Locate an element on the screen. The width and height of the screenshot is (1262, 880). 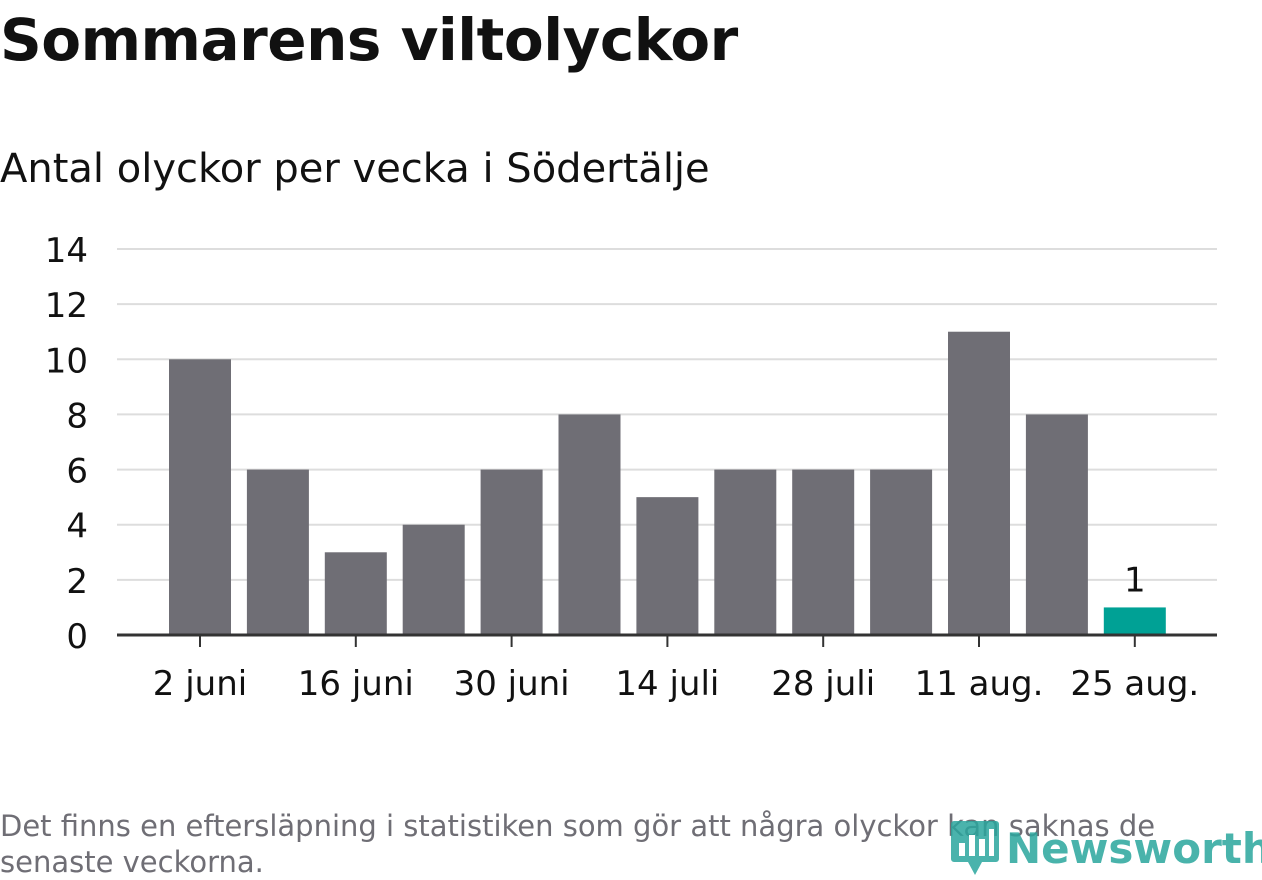
data-labels: 1 is located at coordinates (1135, 580).